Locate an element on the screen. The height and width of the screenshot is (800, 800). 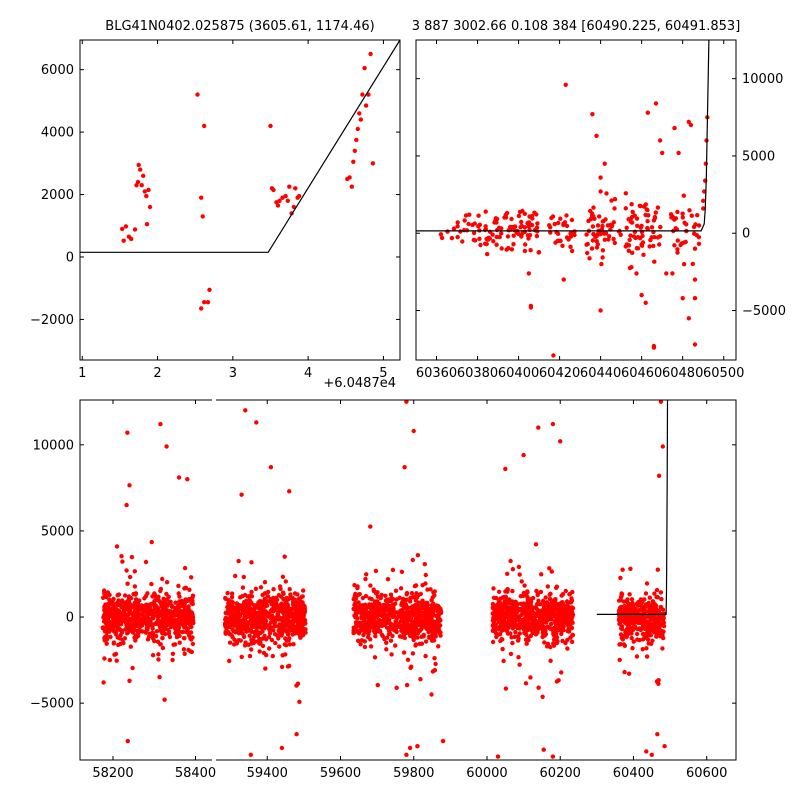
y-tick-label: 6000 is located at coordinates (57, 70).